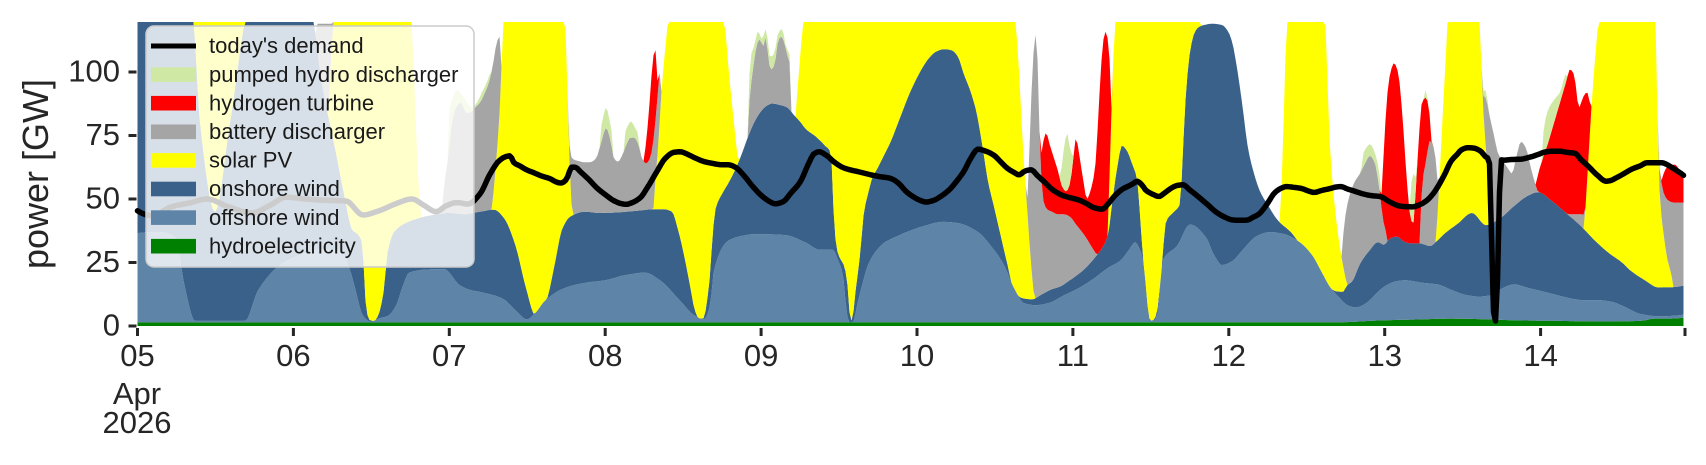 The image size is (1706, 465). I want to click on svg-text: 2026, so click(137, 422).